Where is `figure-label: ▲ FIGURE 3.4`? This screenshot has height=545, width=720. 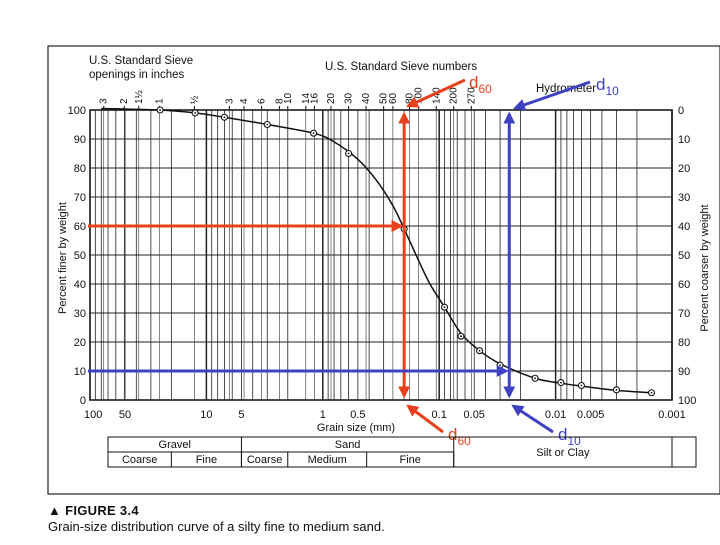
figure-label: ▲ FIGURE 3.4 is located at coordinates (93, 510).